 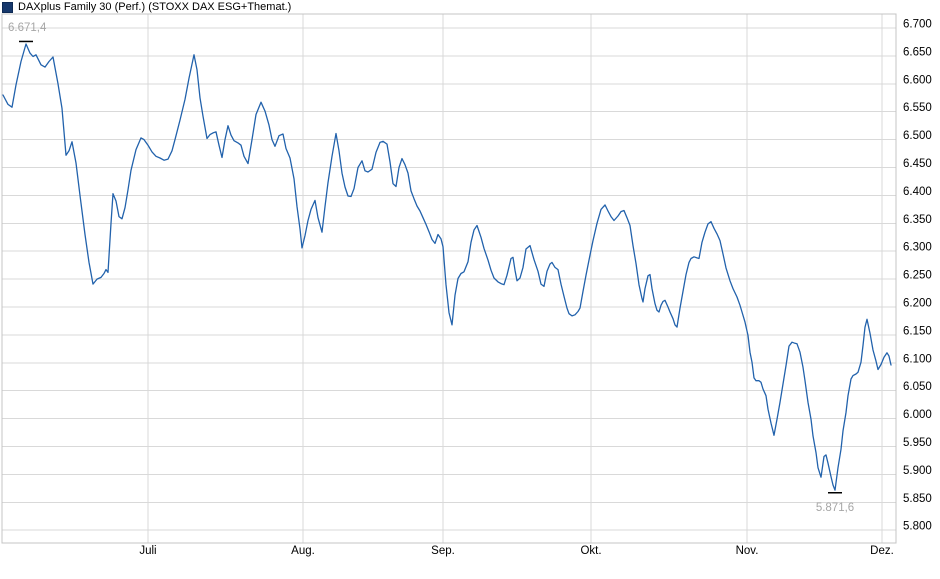 I want to click on y-tick-label: 5.800, so click(x=917, y=527).